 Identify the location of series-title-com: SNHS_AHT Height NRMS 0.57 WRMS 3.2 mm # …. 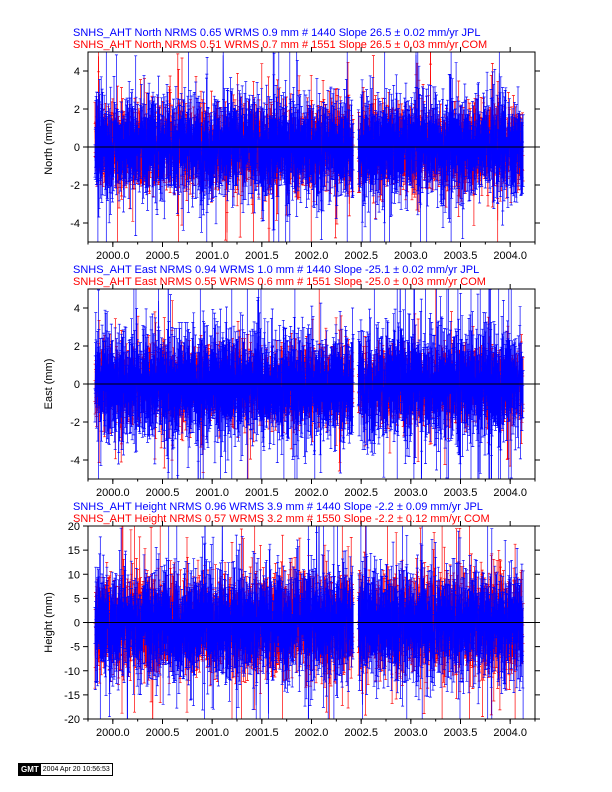
(281, 519).